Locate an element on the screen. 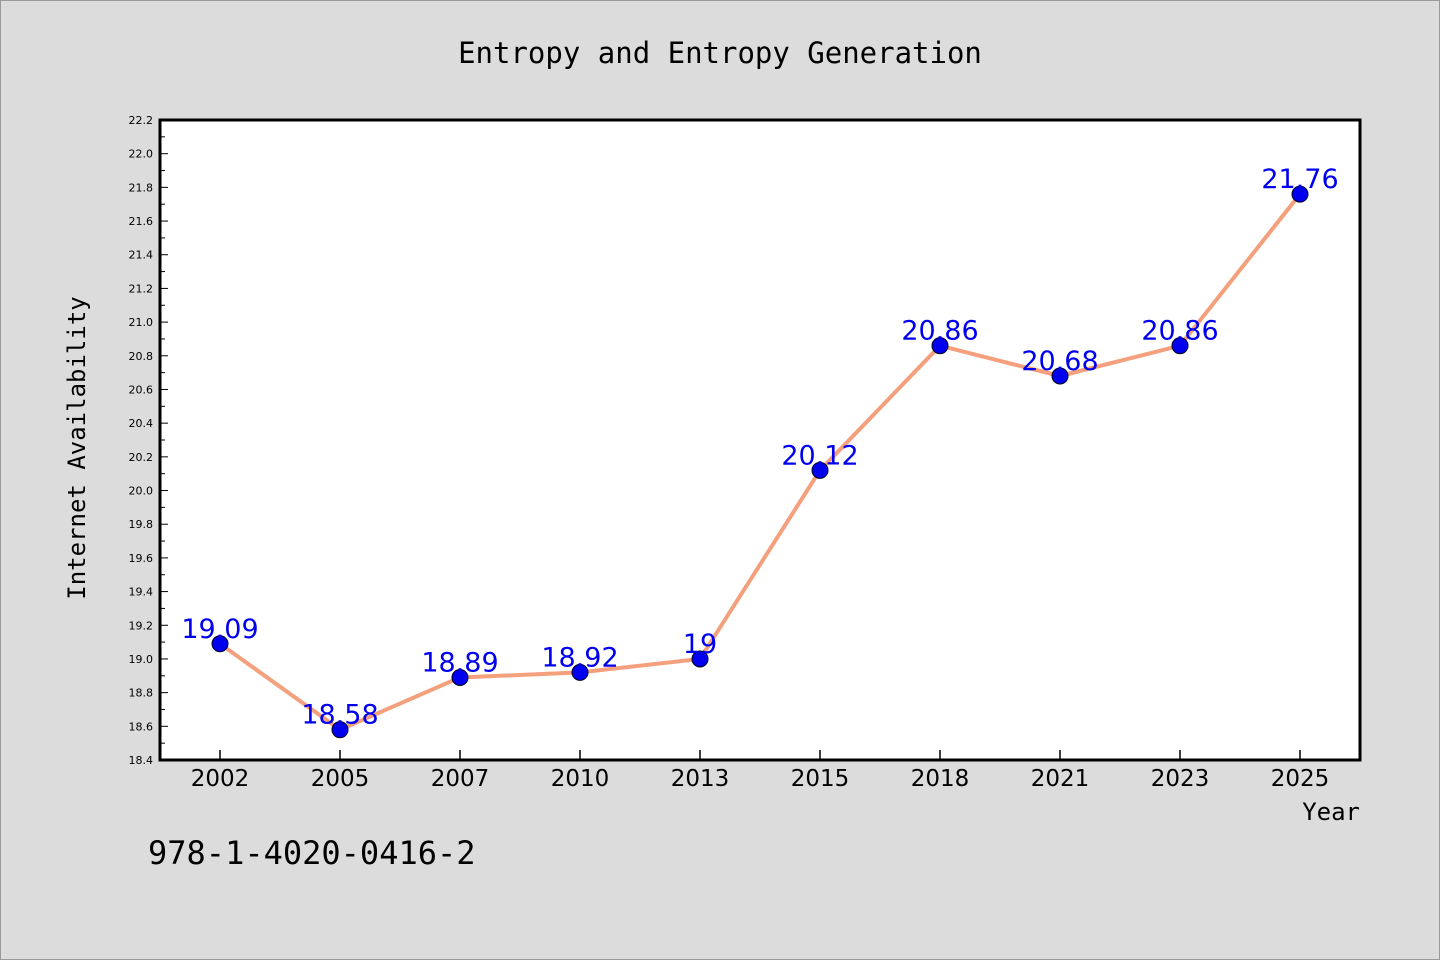 This screenshot has height=960, width=1440. y-tick-label: 19.4 is located at coordinates (141, 592).